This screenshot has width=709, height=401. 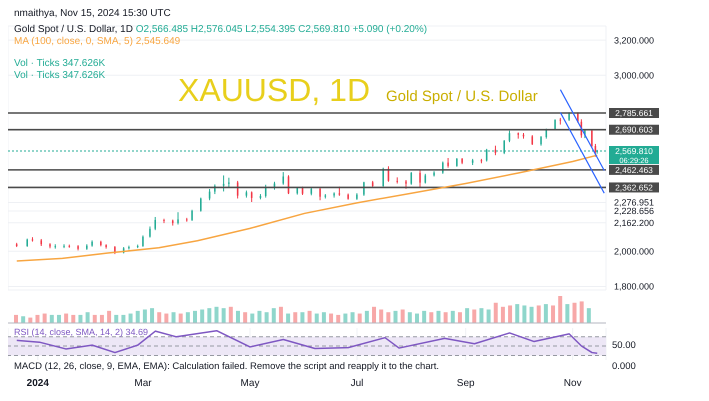 I want to click on annotation: Gold Spot / U.S. Dollar, 1D, so click(x=73, y=29).